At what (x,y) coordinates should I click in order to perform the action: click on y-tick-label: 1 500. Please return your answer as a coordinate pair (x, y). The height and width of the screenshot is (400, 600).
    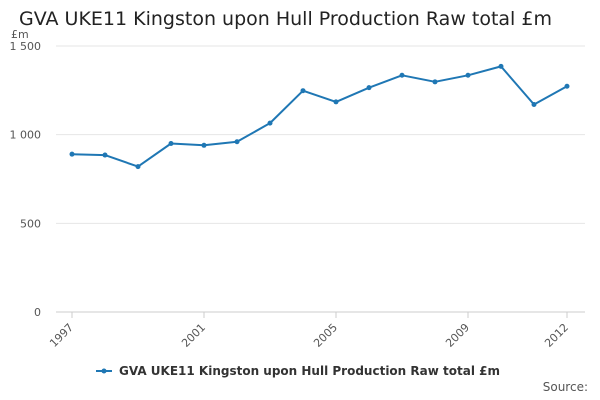
    Looking at the image, I should click on (26, 46).